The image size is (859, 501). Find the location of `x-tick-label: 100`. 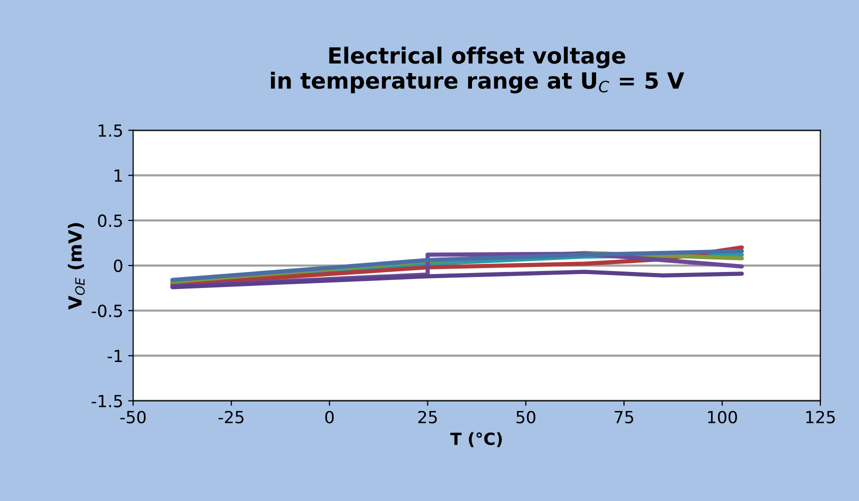

x-tick-label: 100 is located at coordinates (722, 417).